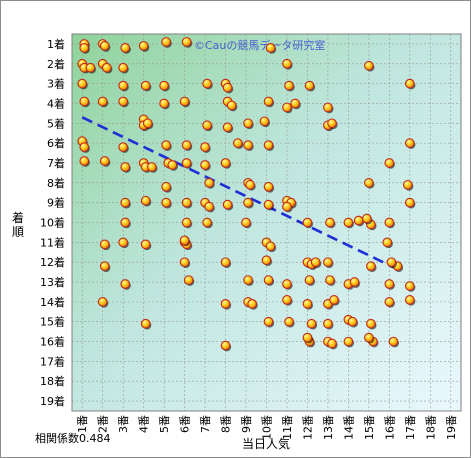 This screenshot has width=471, height=458. I want to click on x-tick-label: 8番, so click(226, 424).